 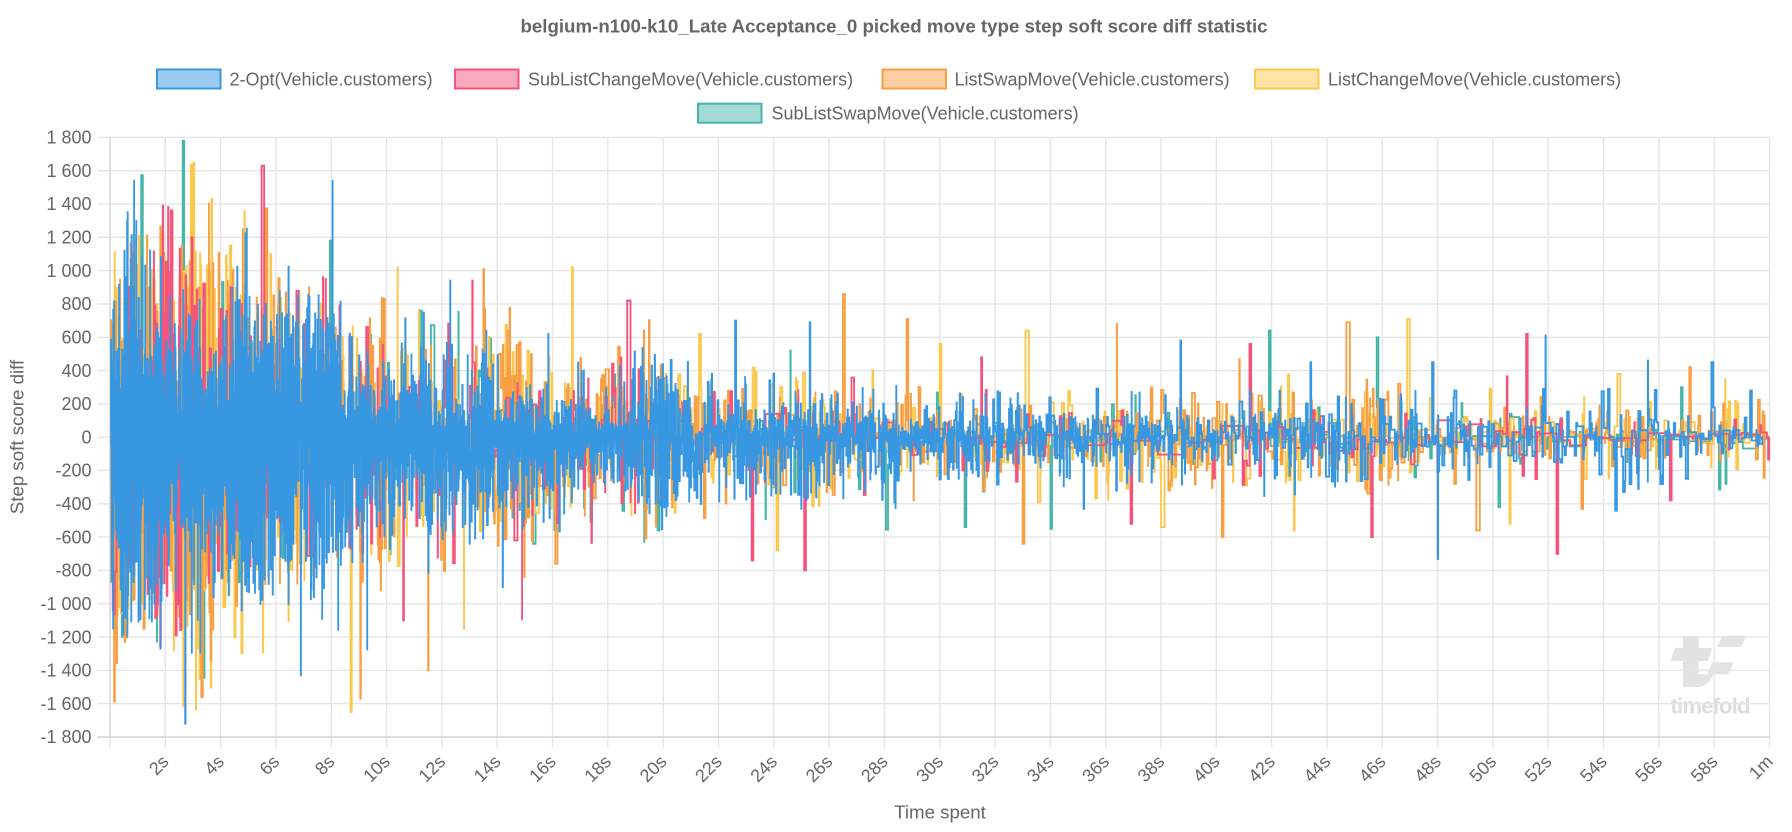 What do you see at coordinates (76, 371) in the screenshot?
I see `svg-text: 400` at bounding box center [76, 371].